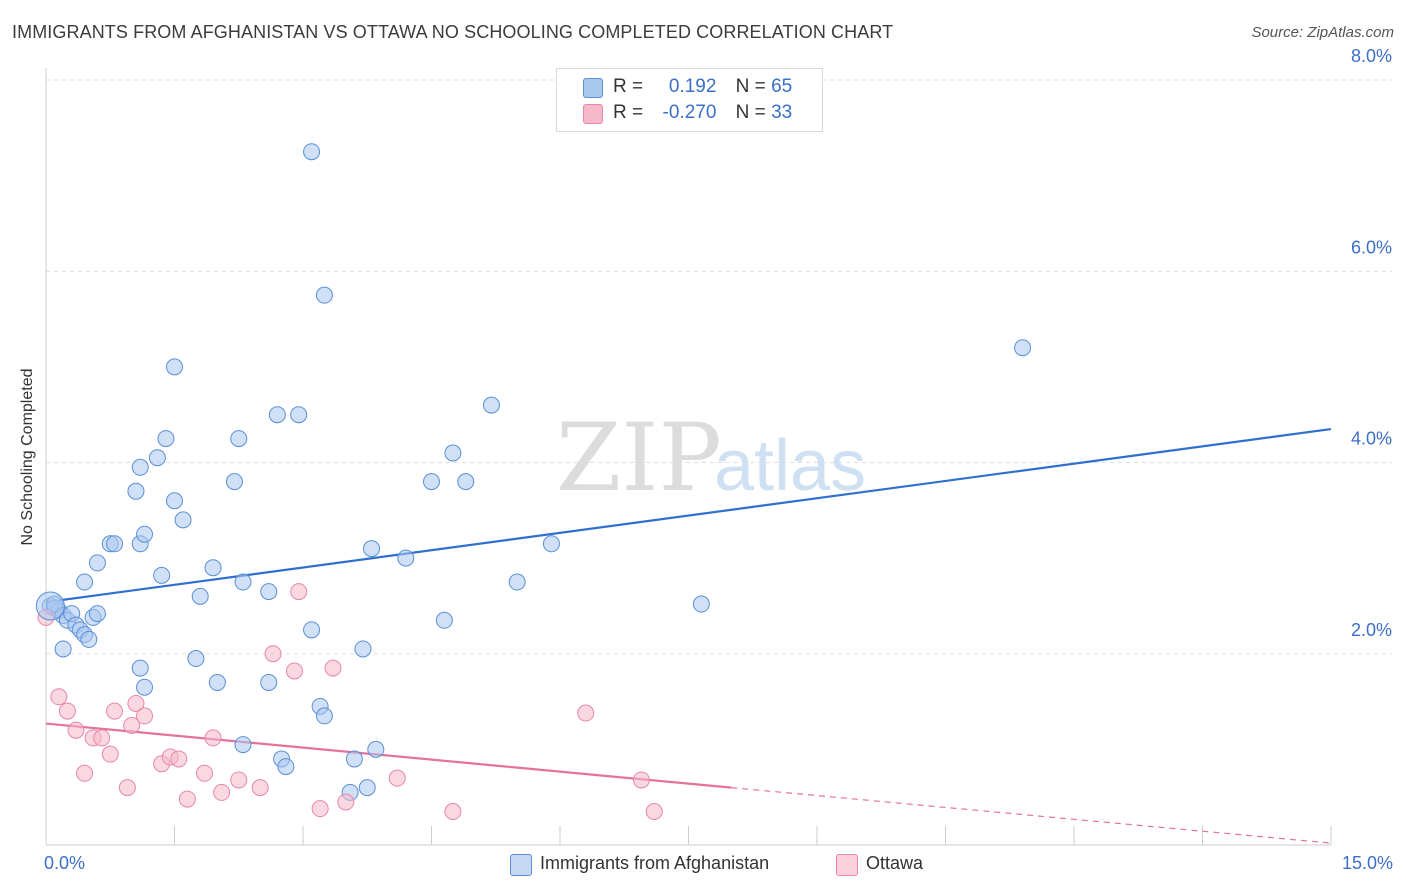  I want to click on legend-r-value: -0.270, so click(689, 112).